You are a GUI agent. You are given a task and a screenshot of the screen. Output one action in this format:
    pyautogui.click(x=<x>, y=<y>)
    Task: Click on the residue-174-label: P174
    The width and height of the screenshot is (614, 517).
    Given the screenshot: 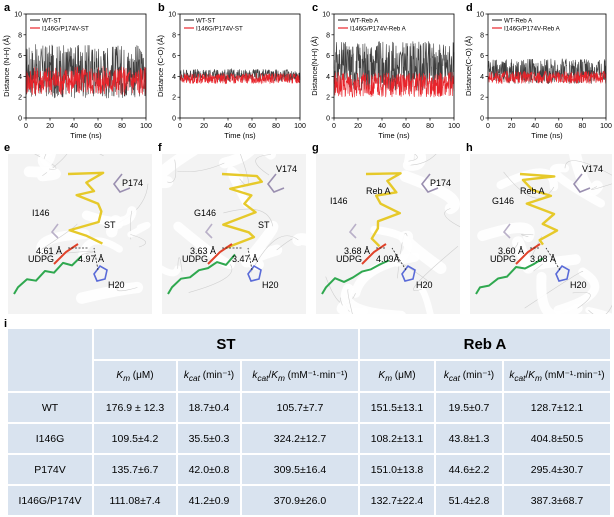 What is the action you would take?
    pyautogui.click(x=440, y=183)
    